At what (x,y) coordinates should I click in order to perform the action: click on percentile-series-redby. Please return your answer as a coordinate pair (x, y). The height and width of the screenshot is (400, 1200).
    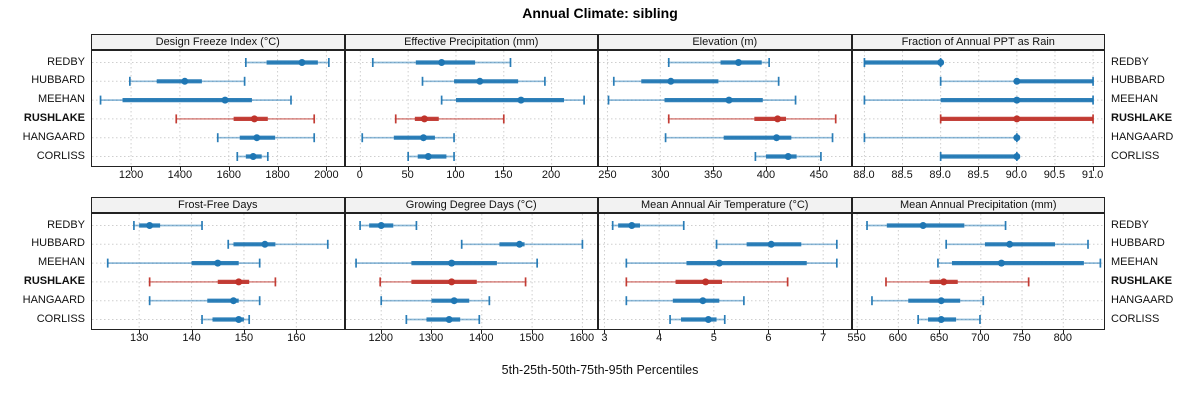
    Looking at the image, I should click on (903, 62).